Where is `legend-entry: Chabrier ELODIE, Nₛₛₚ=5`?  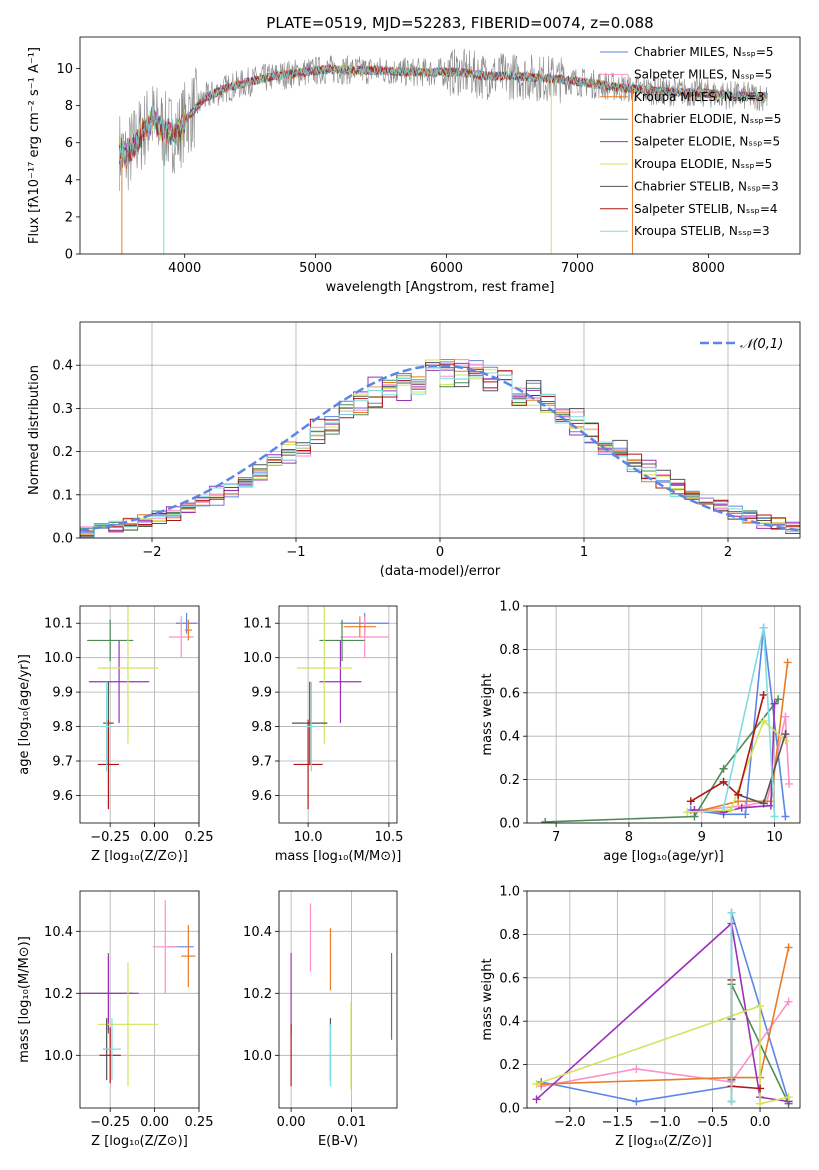 legend-entry: Chabrier ELODIE, Nₛₛₚ=5 is located at coordinates (707, 119).